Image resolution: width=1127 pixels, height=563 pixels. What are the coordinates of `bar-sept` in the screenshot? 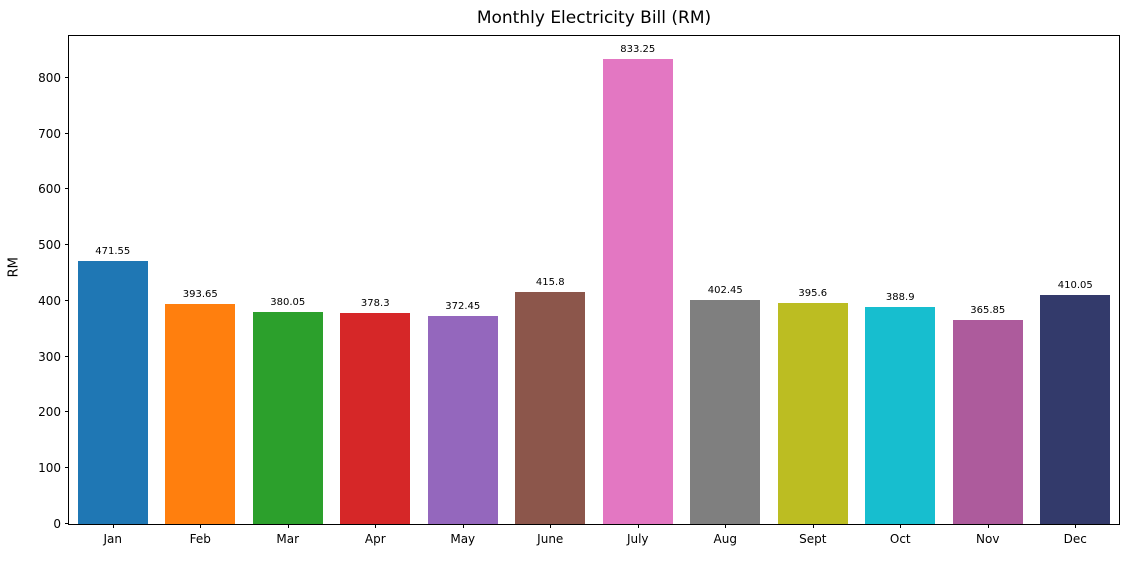 It's located at (812, 413).